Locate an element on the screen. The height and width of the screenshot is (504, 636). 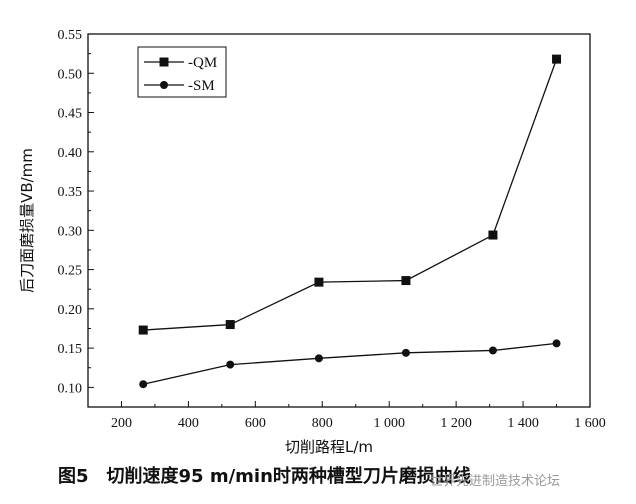
x-tick-label: 1 000 is located at coordinates (389, 423).